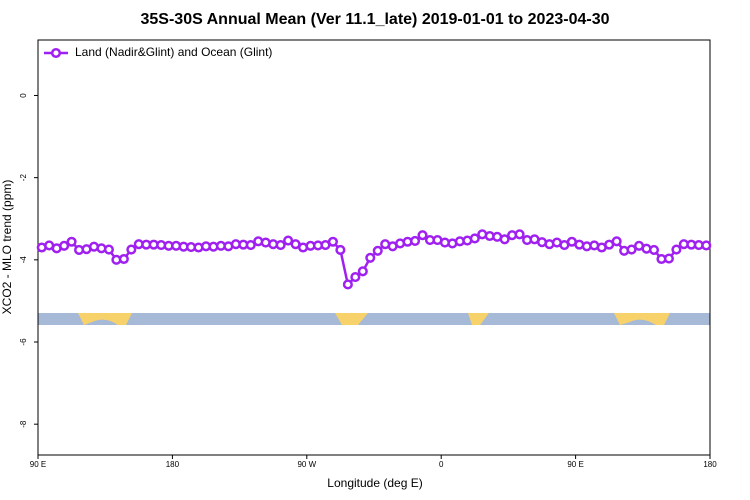  I want to click on x-axis-label: Longitude (deg E), so click(374, 483).